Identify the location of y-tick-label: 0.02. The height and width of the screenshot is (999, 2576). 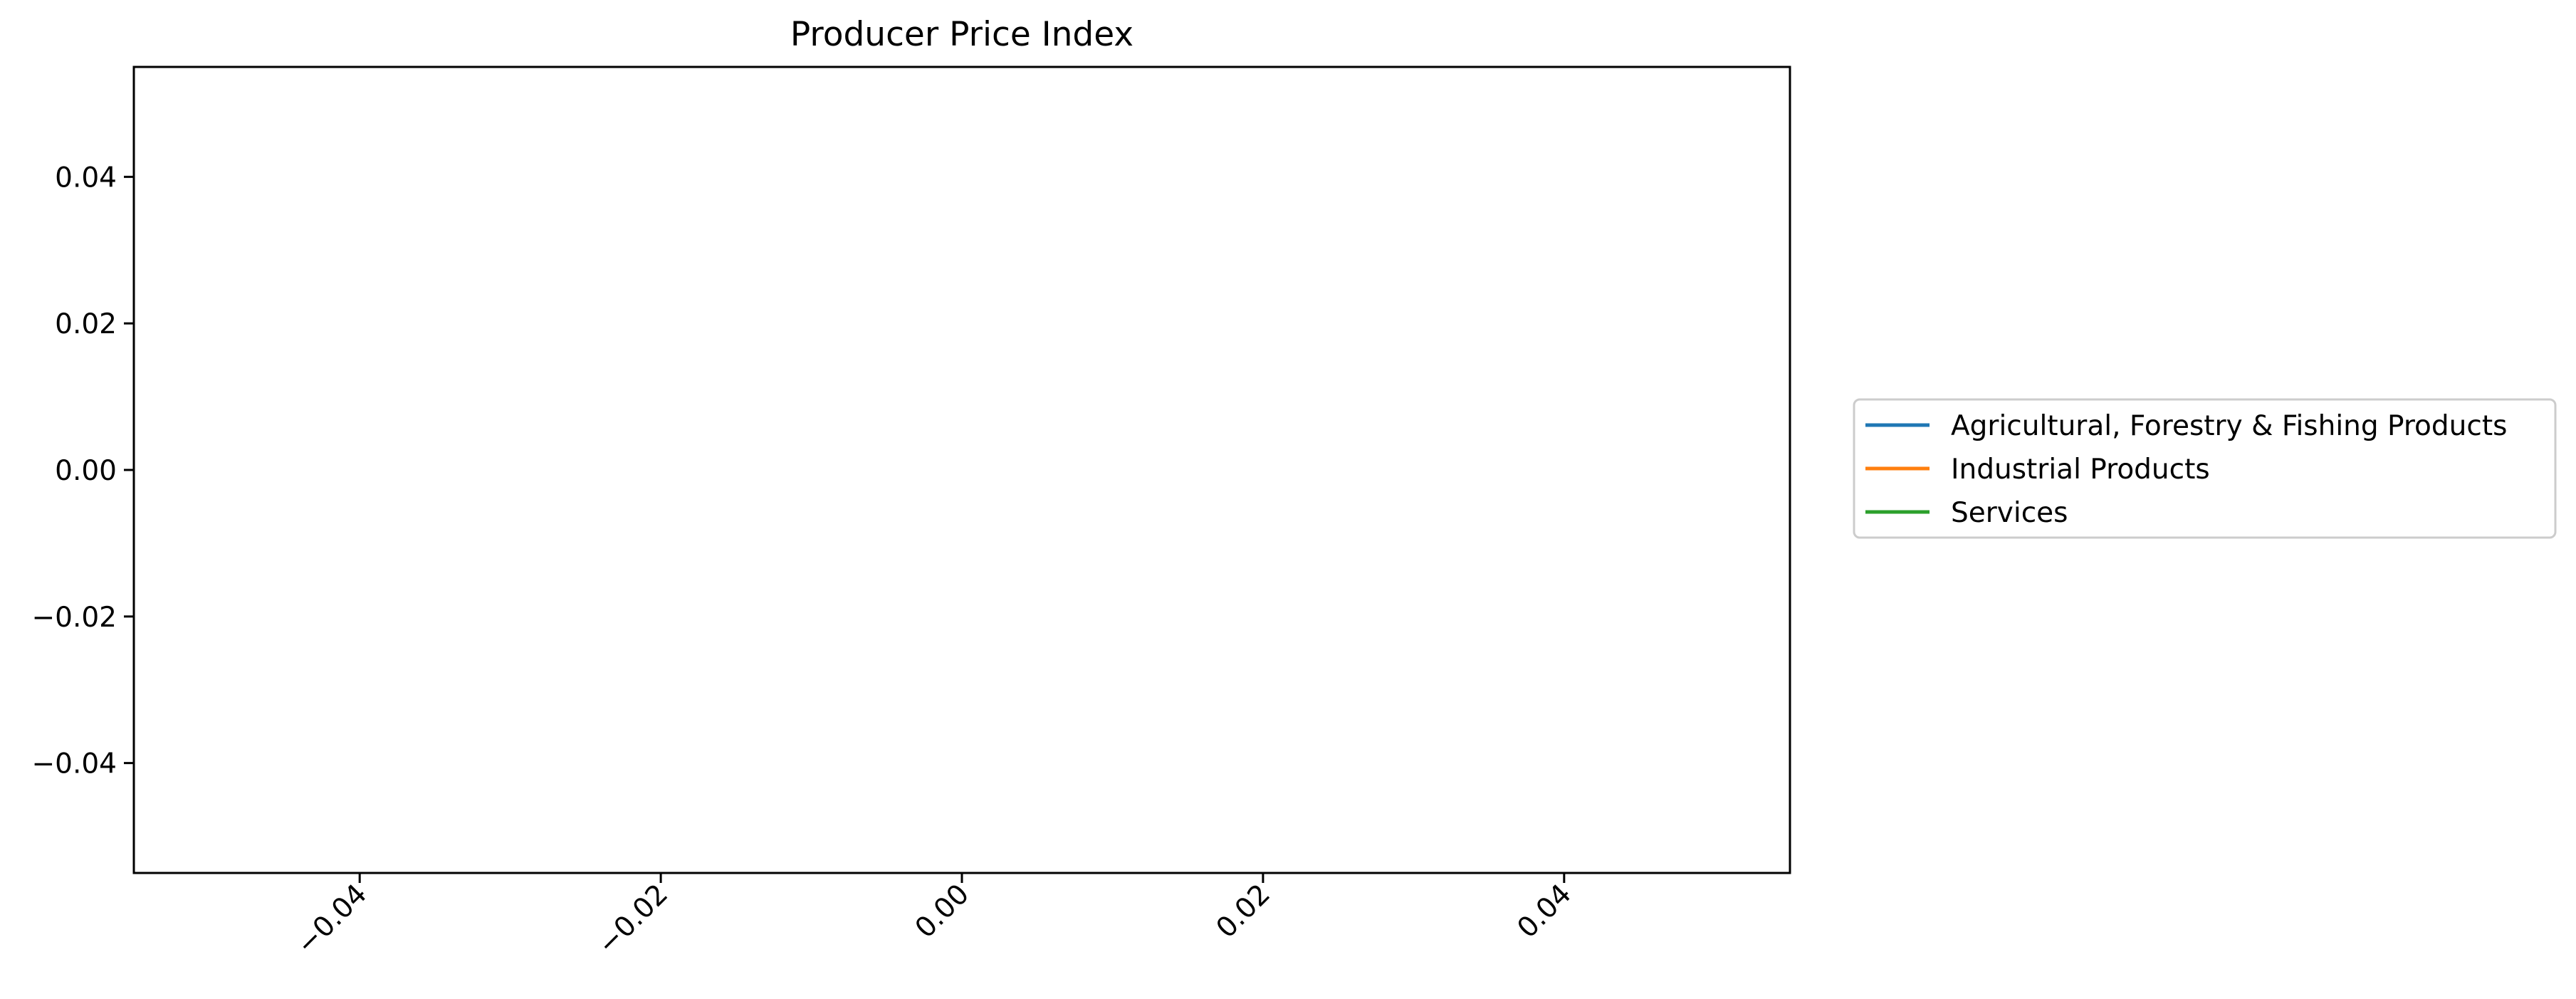
(86, 324).